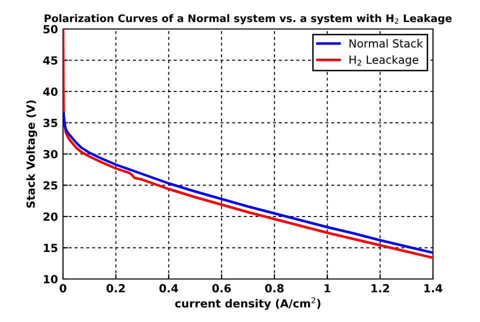  Describe the element at coordinates (32, 154) in the screenshot. I see `y-axis-title: Stack Voltage (V)` at that location.